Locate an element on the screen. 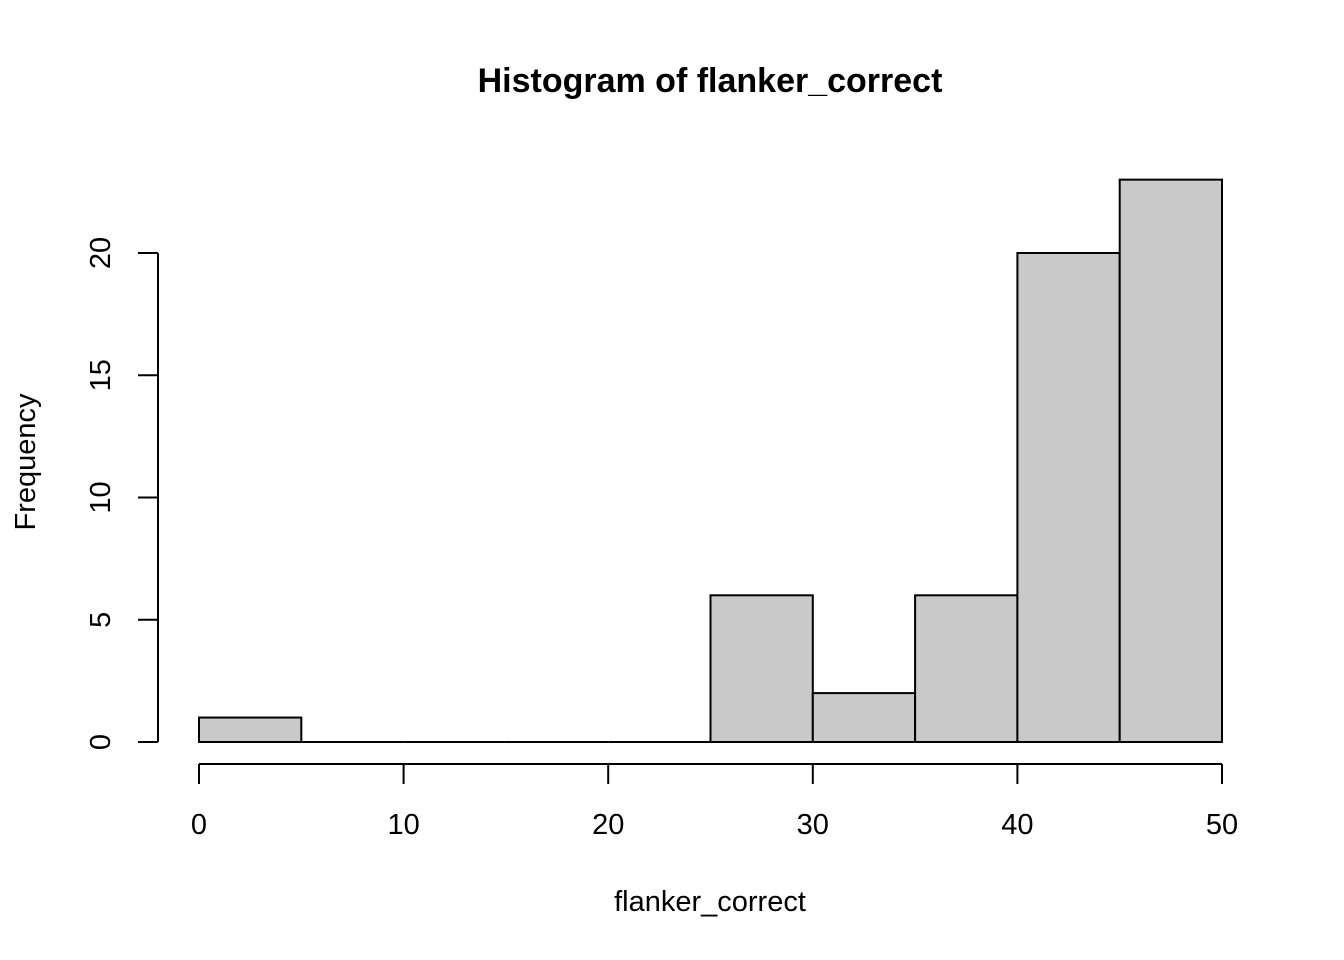 This screenshot has height=960, width=1344. chart-title: Histogram of flanker_correct is located at coordinates (710, 81).